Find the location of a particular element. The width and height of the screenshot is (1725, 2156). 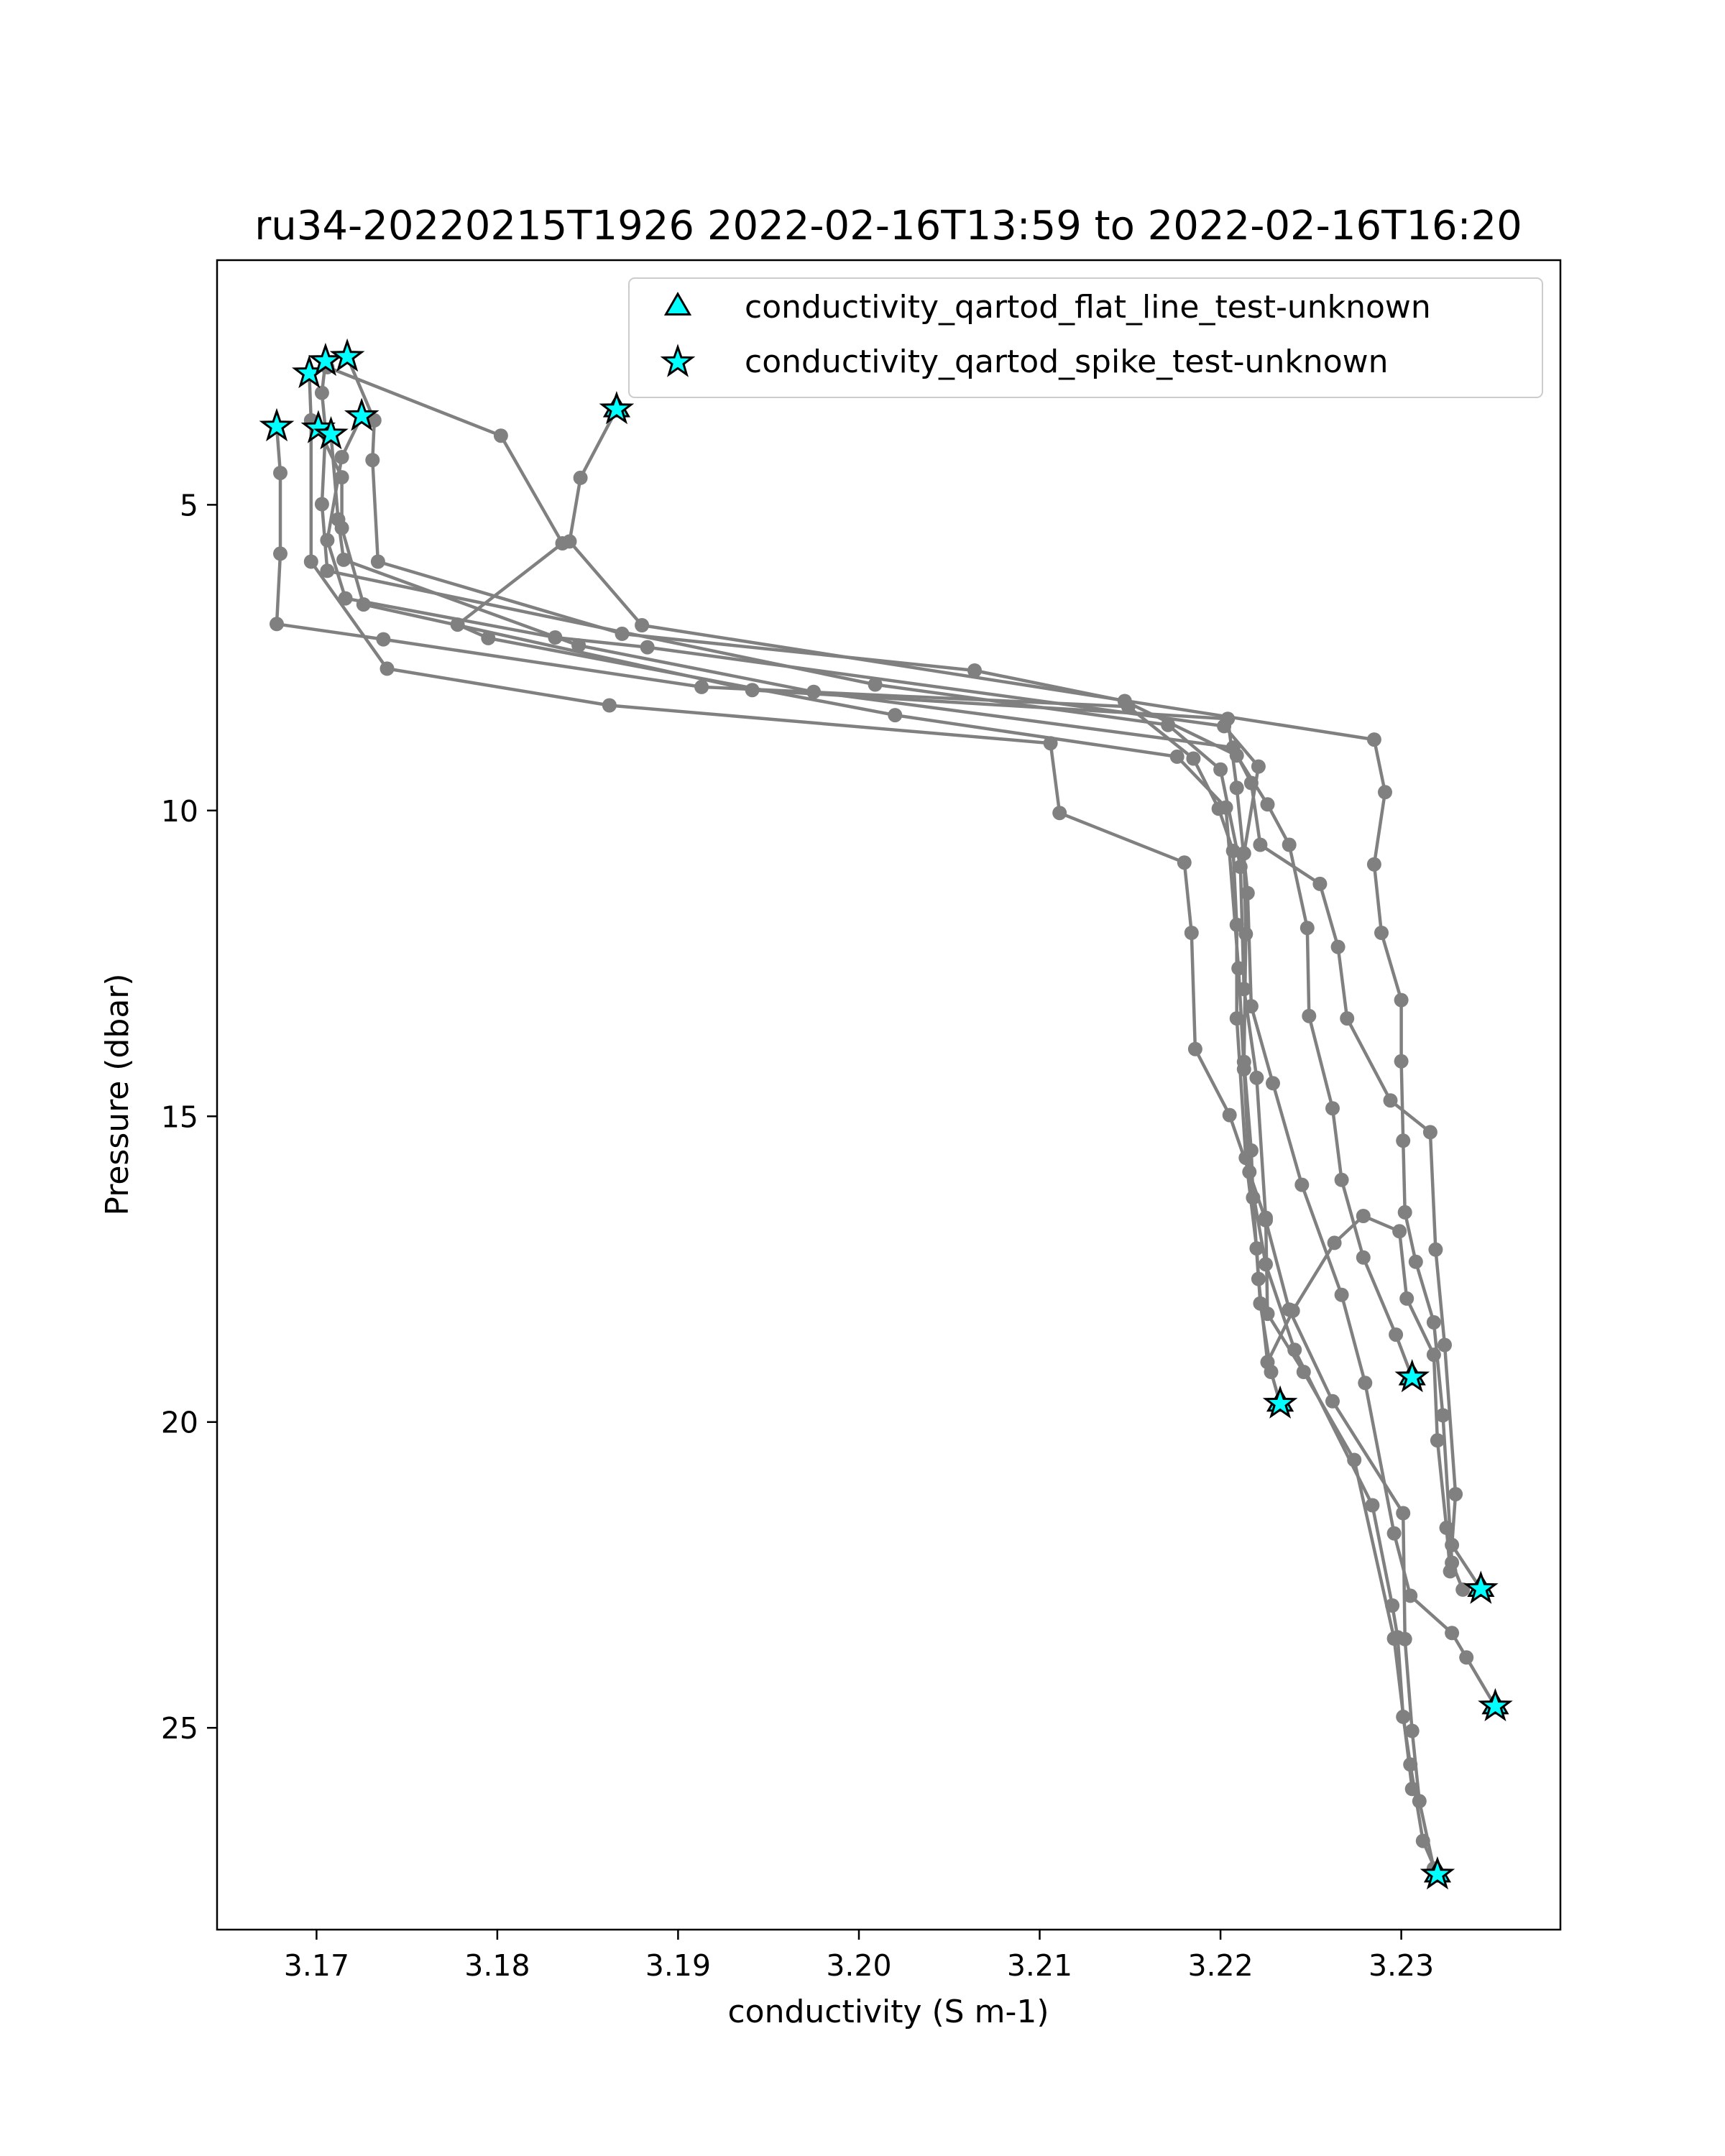

legend-box is located at coordinates (1085, 337).